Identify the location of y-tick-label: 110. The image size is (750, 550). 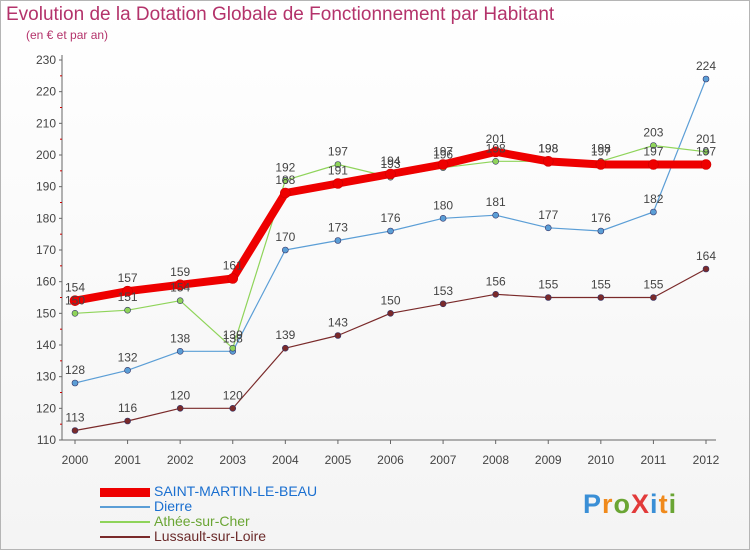
(46, 440).